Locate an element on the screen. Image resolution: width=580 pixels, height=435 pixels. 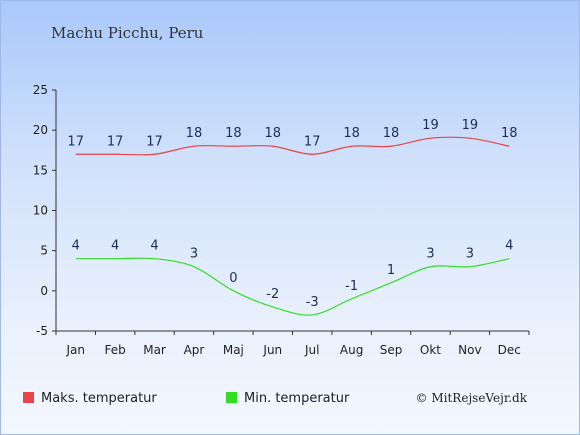
legend-swatch-max is located at coordinates (28, 397).